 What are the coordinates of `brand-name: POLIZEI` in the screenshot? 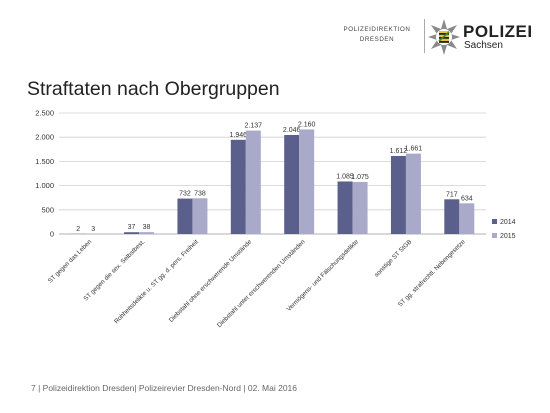 It's located at (498, 31).